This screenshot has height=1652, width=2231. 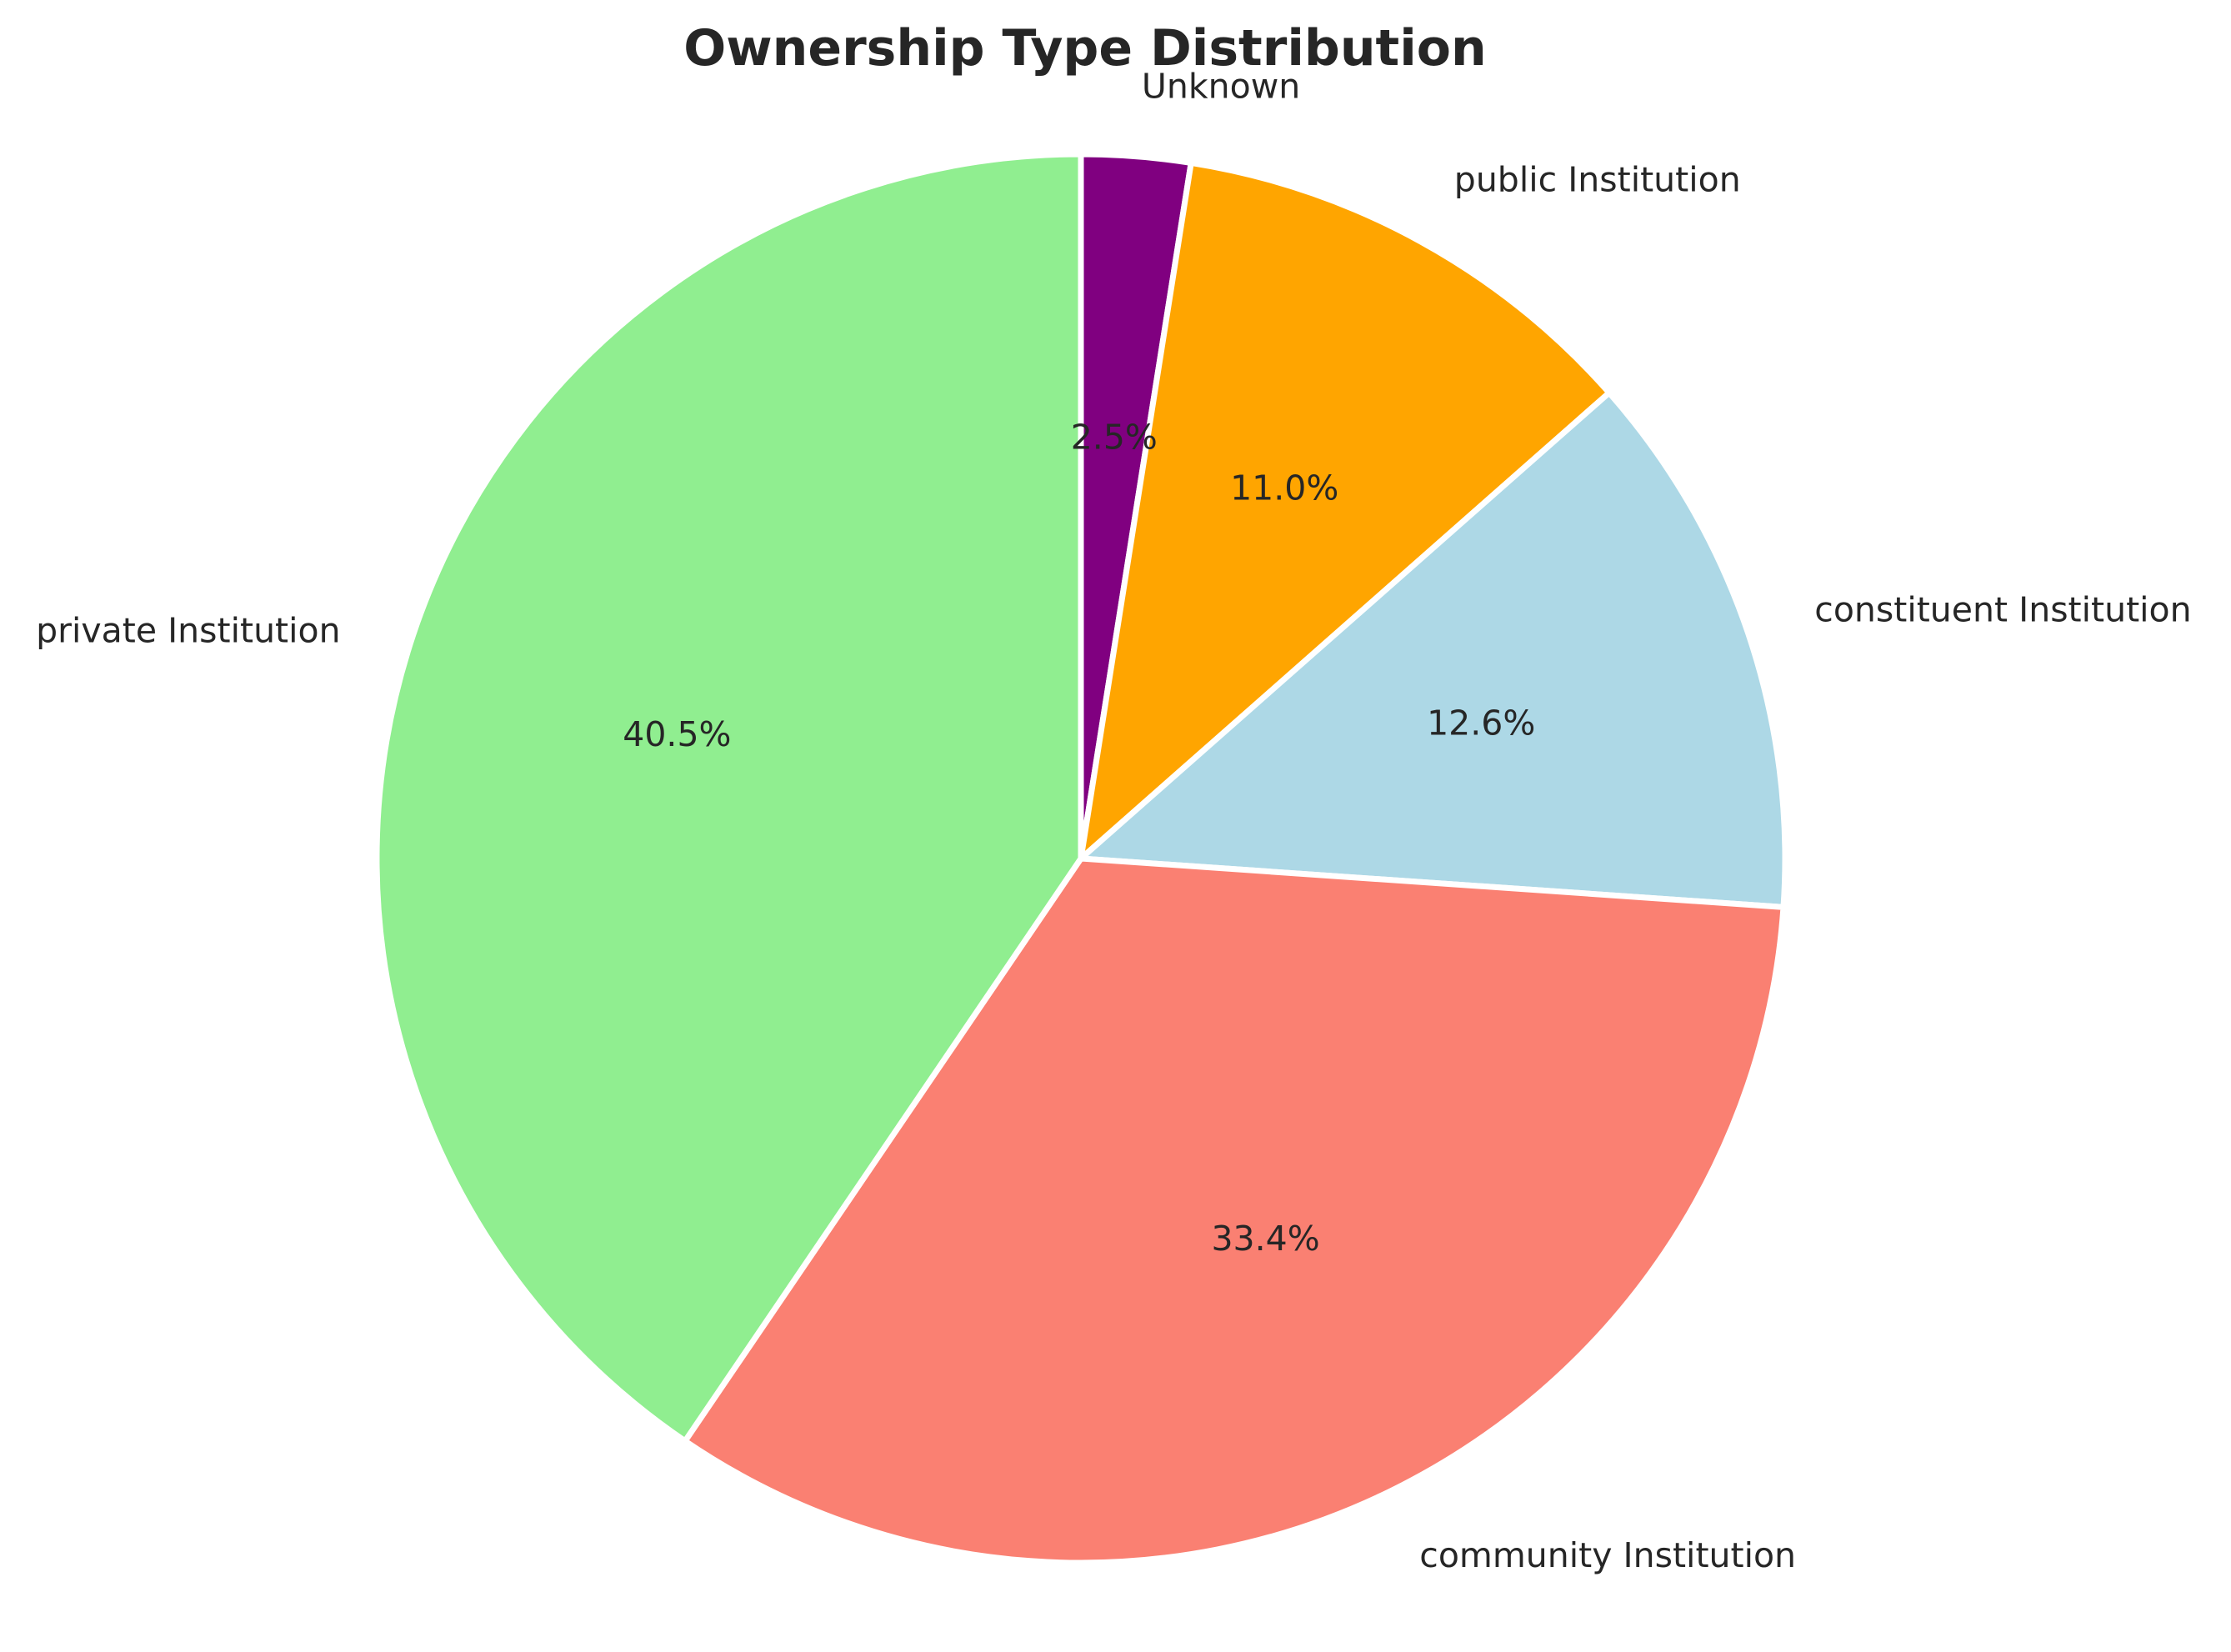 I want to click on slice-label-constituent-institution: constituent Institution, so click(x=2002, y=610).